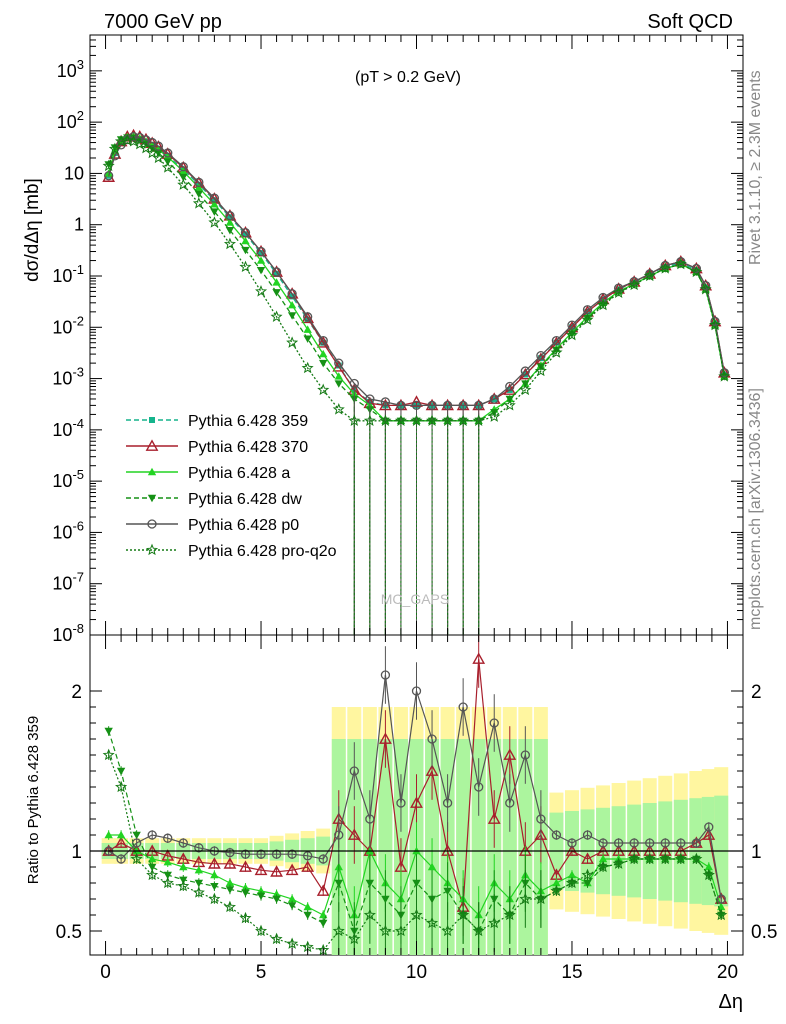  What do you see at coordinates (69, 932) in the screenshot?
I see `ratio-y-tick-label: 0.5` at bounding box center [69, 932].